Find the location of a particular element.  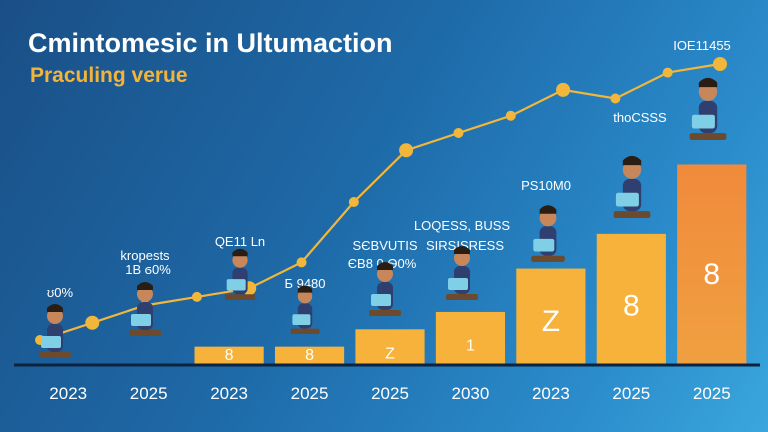

chart-title: Cmintomesic in Ultumaction is located at coordinates (210, 43).